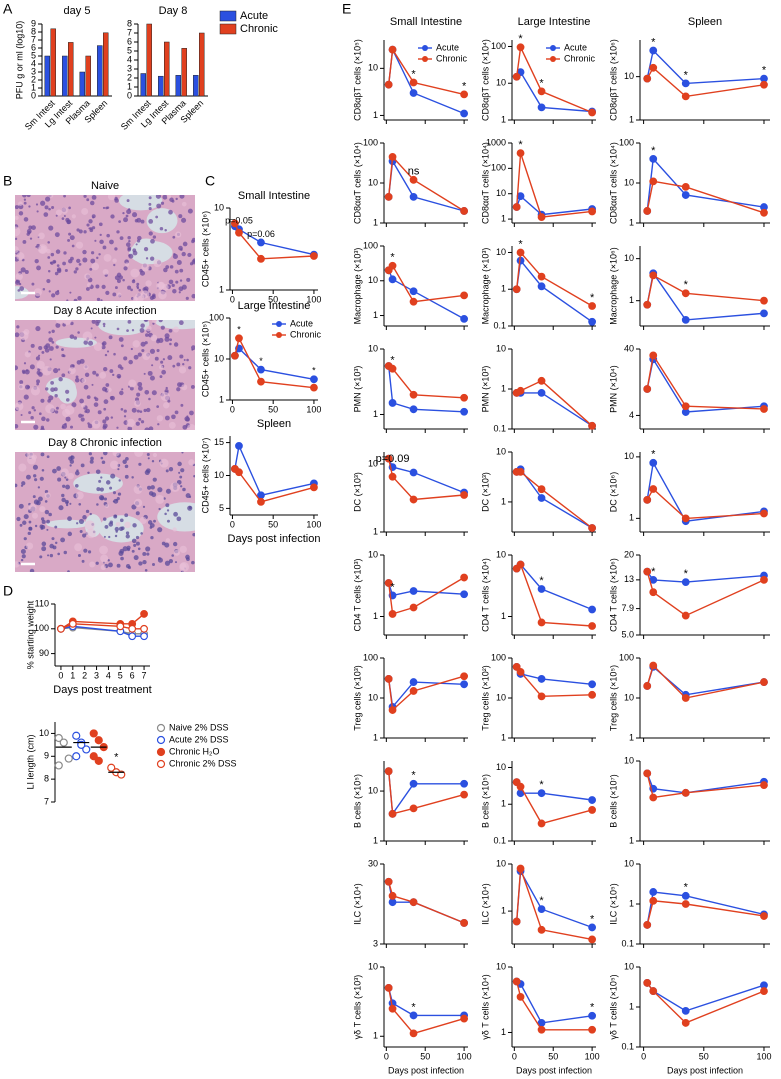 The image size is (781, 1079). I want to click on y-axis-label: CD4 T cells (×10⁴), so click(485, 595).